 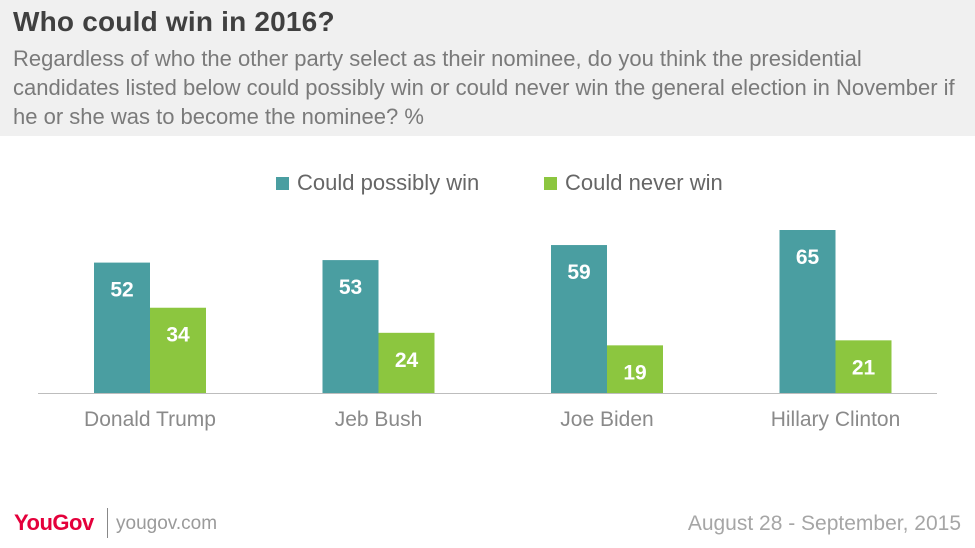 What do you see at coordinates (836, 419) in the screenshot?
I see `category-label-3: Hillary Clinton` at bounding box center [836, 419].